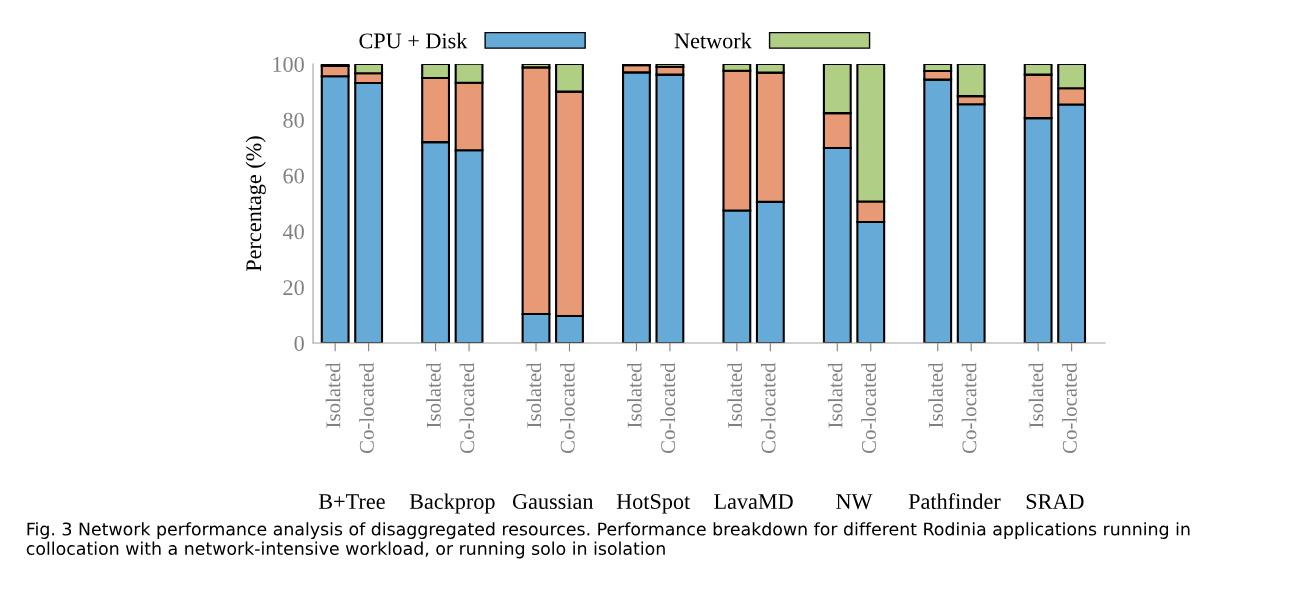 This screenshot has width=1291, height=590. Describe the element at coordinates (255, 204) in the screenshot. I see `y-axis-title: Percentage (%)` at that location.